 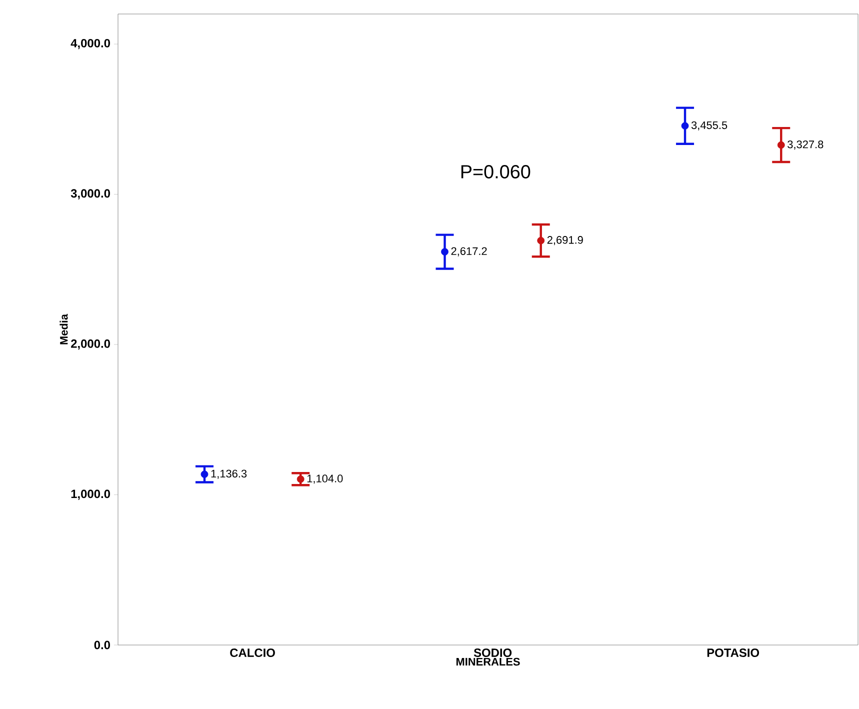 I want to click on x-axis-title: MINERALES, so click(x=488, y=662).